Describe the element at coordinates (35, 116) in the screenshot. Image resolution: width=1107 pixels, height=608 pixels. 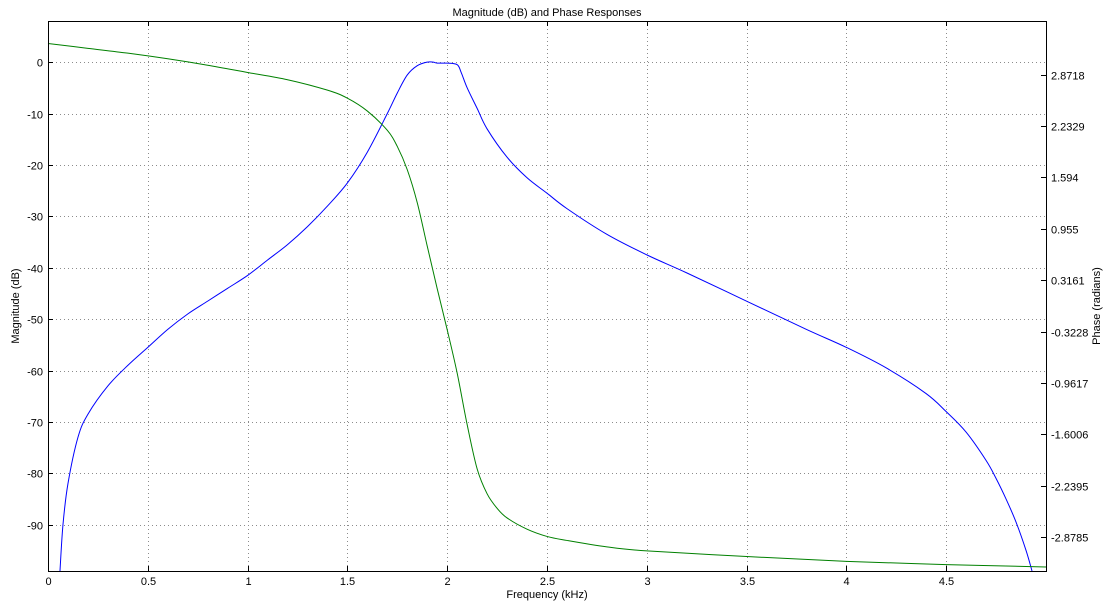
I see `y-tick-label: -10` at that location.